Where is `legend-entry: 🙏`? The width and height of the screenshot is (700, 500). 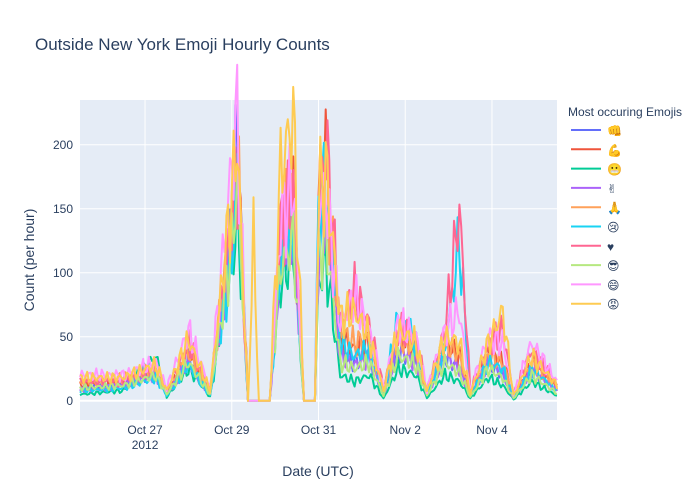 legend-entry: 🙏 is located at coordinates (614, 208).